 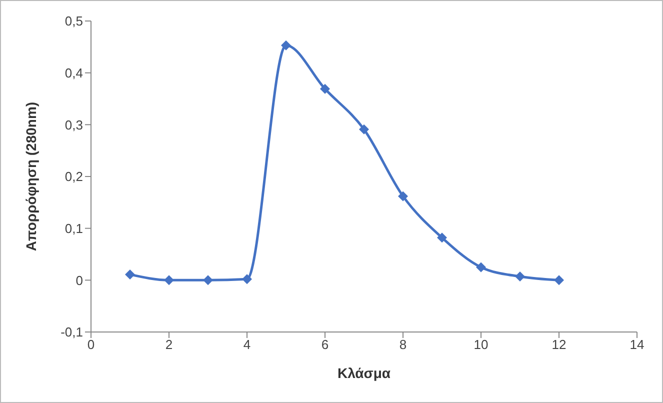 What do you see at coordinates (73, 72) in the screenshot?
I see `y-tick-label: 0,4` at bounding box center [73, 72].